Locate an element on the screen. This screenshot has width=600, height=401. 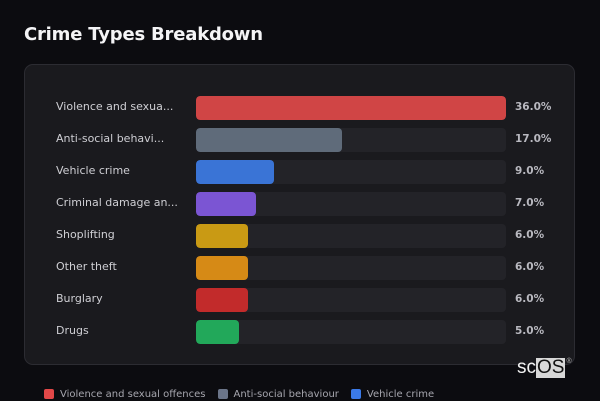
bar-row: Drugs 5.0% is located at coordinates (299, 332).